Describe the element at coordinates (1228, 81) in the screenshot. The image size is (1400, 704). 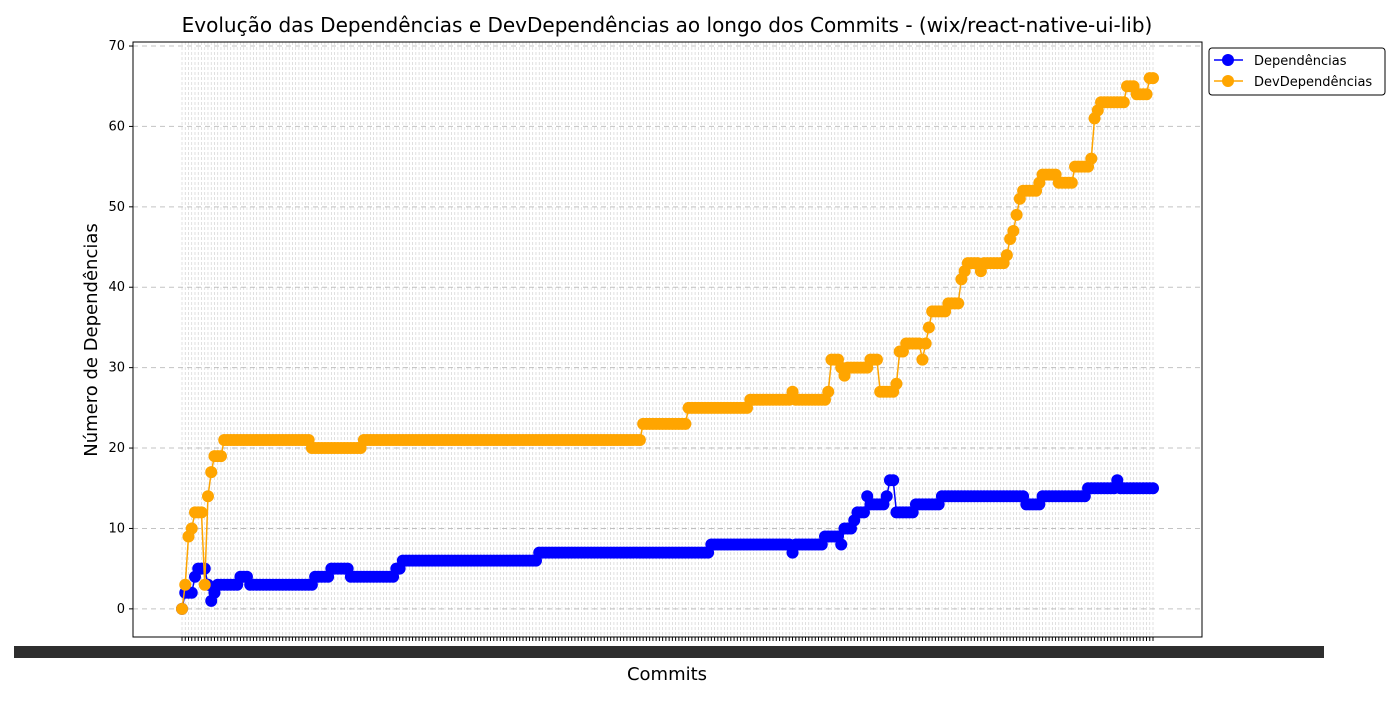
I see `legend-marker-devdependencias` at that location.